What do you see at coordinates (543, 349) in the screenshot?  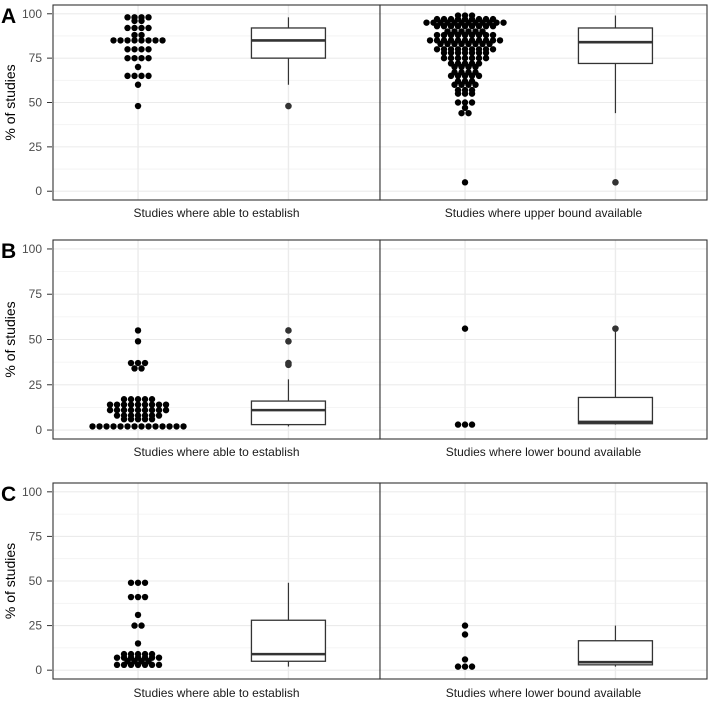 I see `facet-2: Studies where lower bound available` at bounding box center [543, 349].